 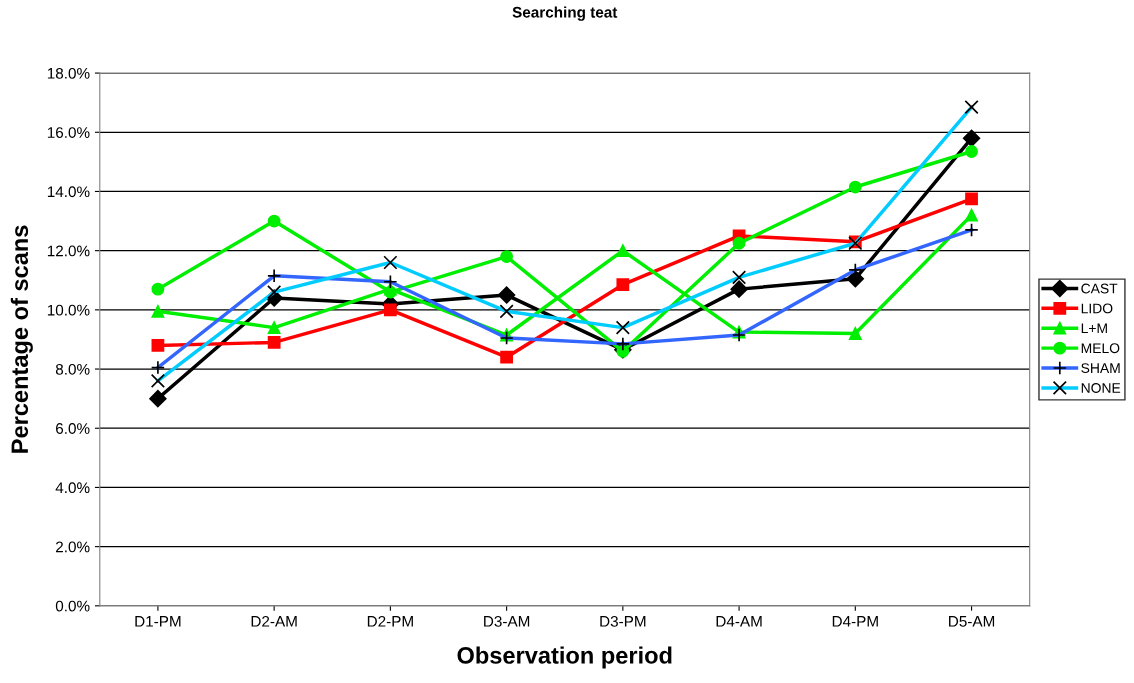 I want to click on x-tick-label: D2-AM, so click(x=274, y=621).